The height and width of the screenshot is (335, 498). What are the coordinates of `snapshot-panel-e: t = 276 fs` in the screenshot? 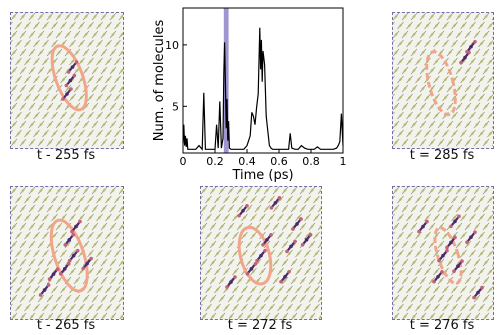 It's located at (443, 260).